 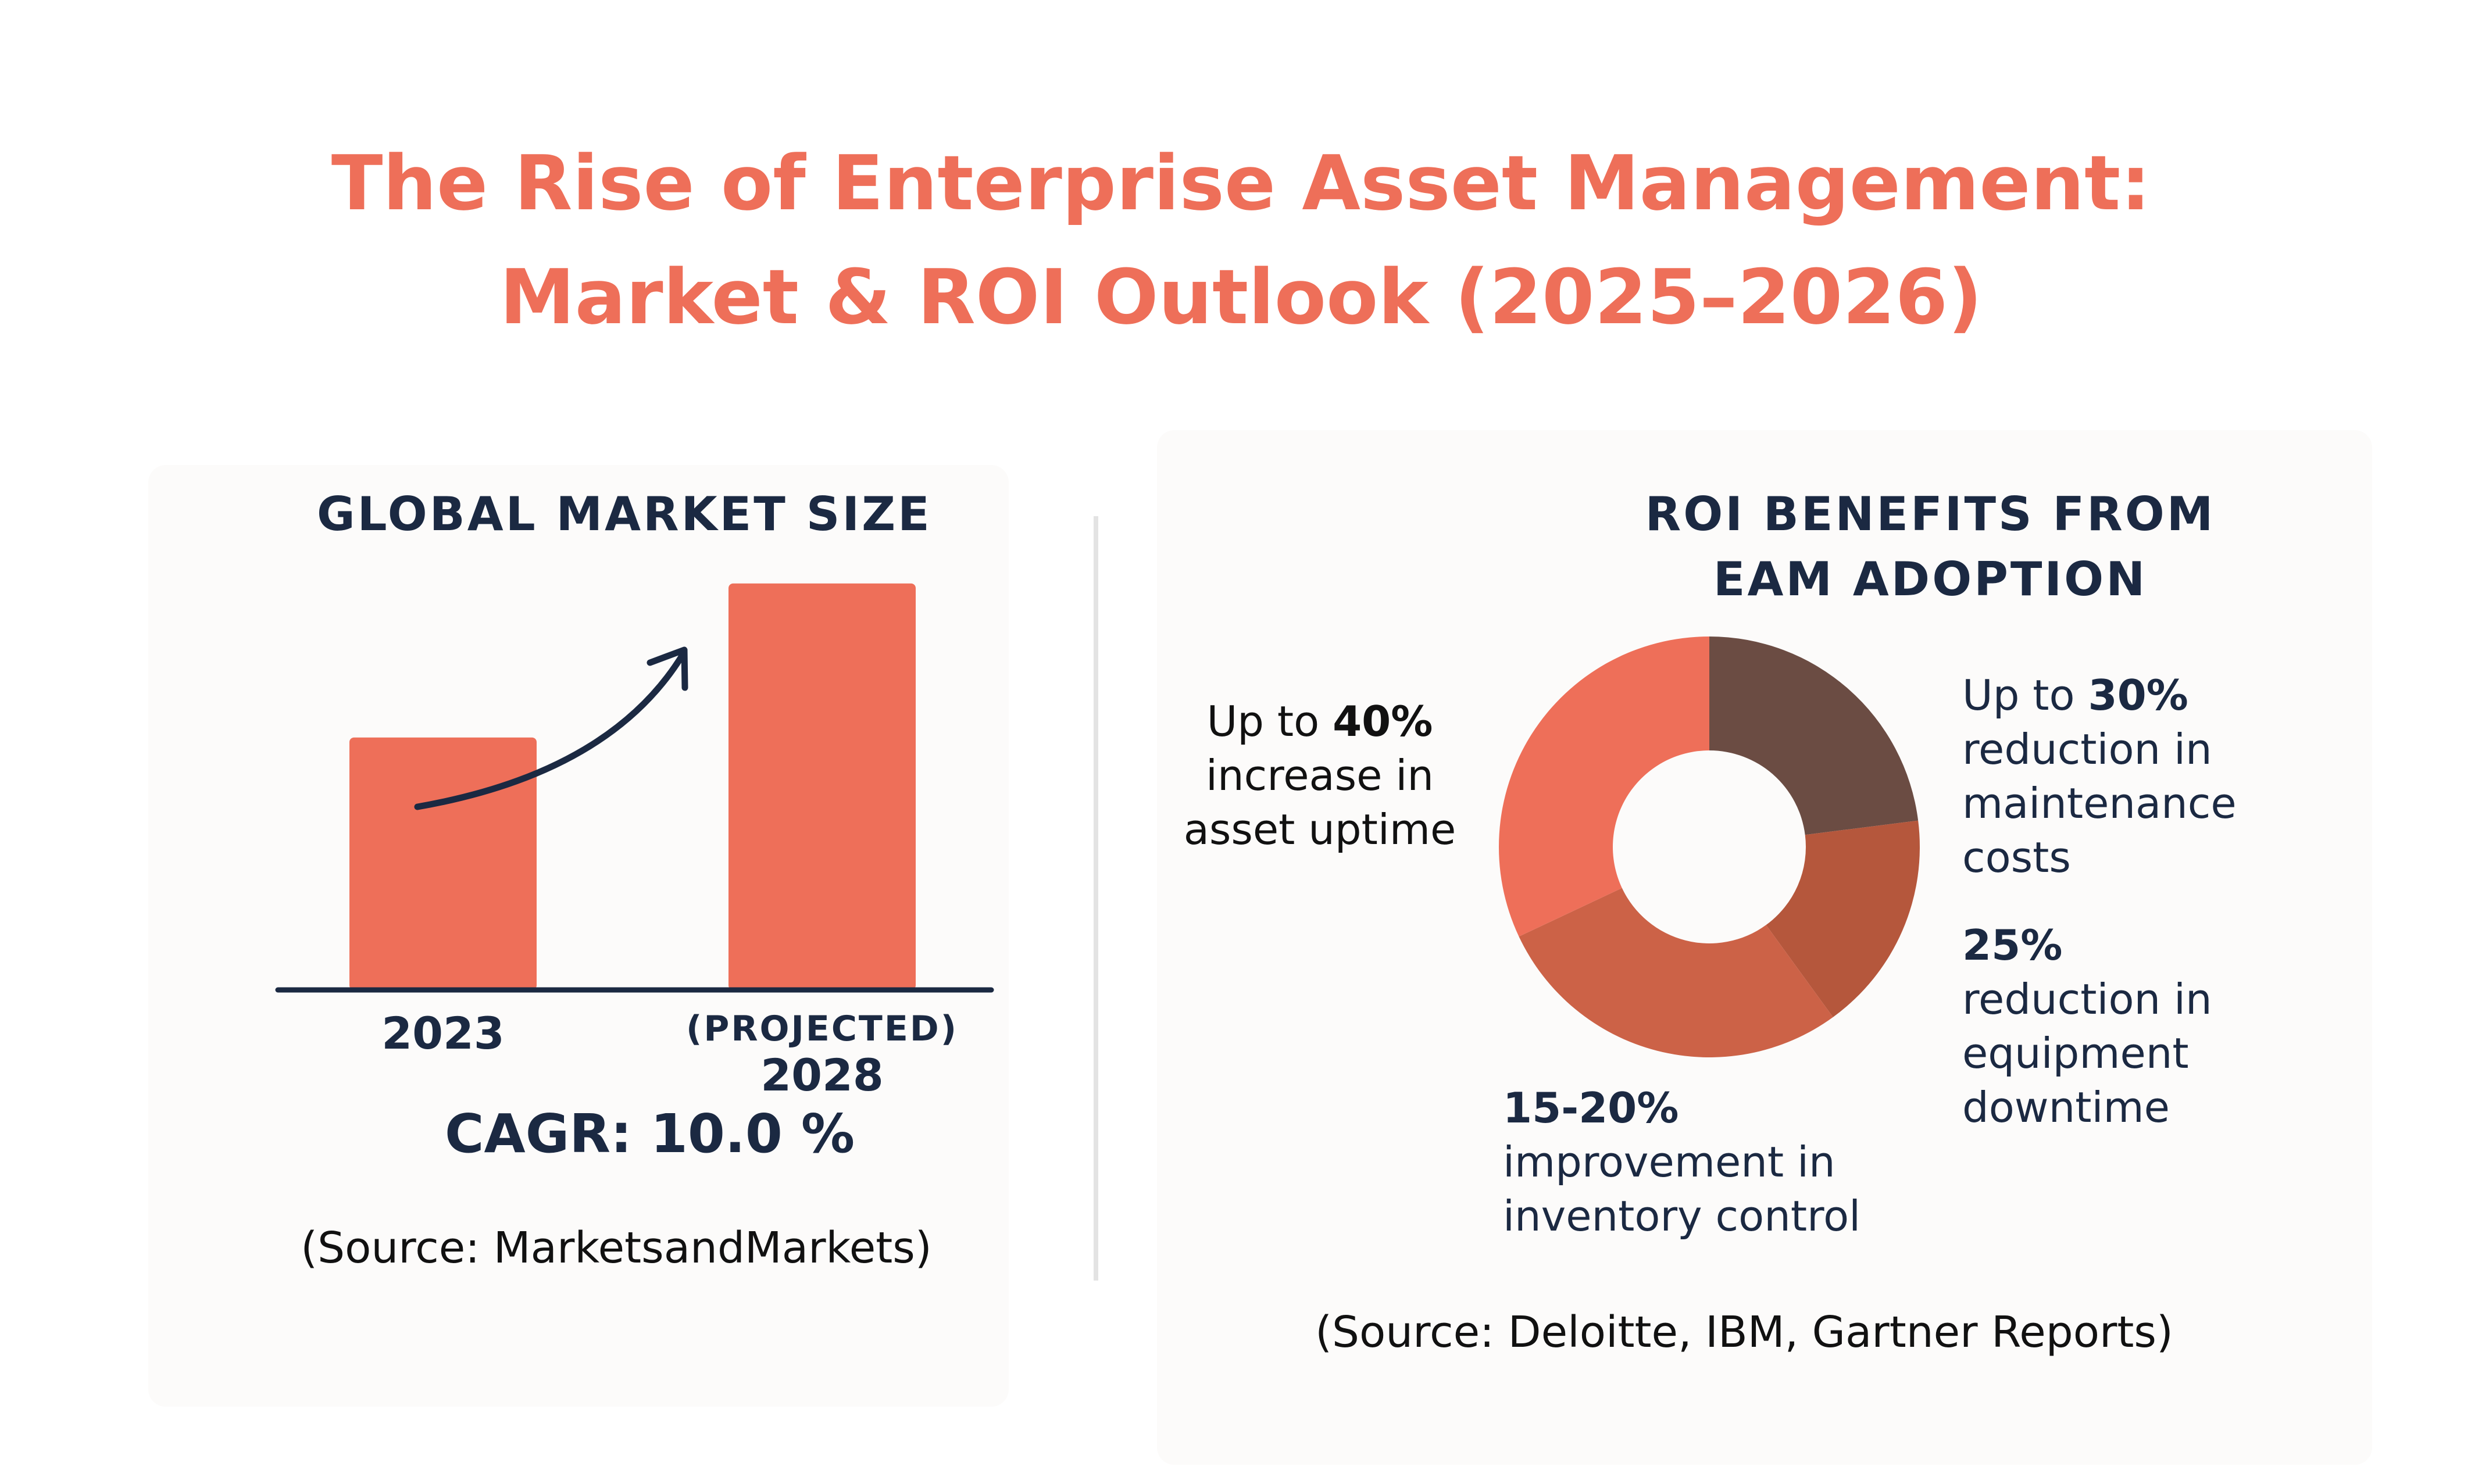 I want to click on inventory-callout: 15-20% improvement in inventory control, so click(x=1681, y=1162).